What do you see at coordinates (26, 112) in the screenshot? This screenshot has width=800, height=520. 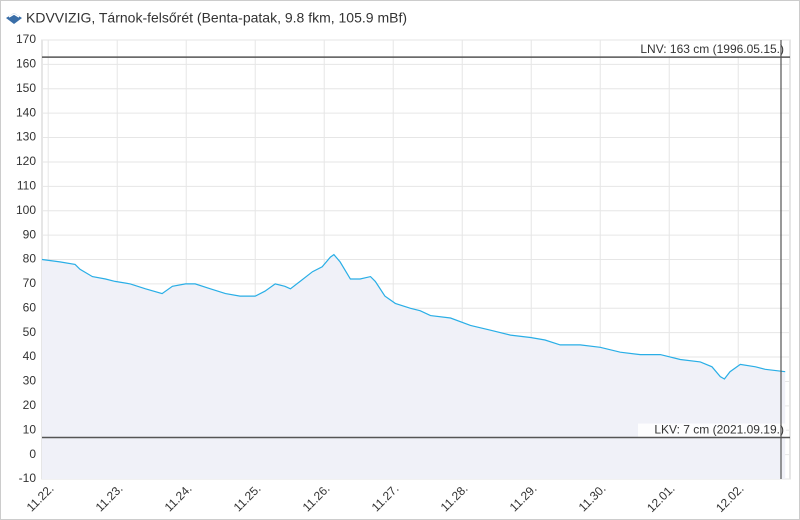 I see `y-tick-label: 140` at bounding box center [26, 112].